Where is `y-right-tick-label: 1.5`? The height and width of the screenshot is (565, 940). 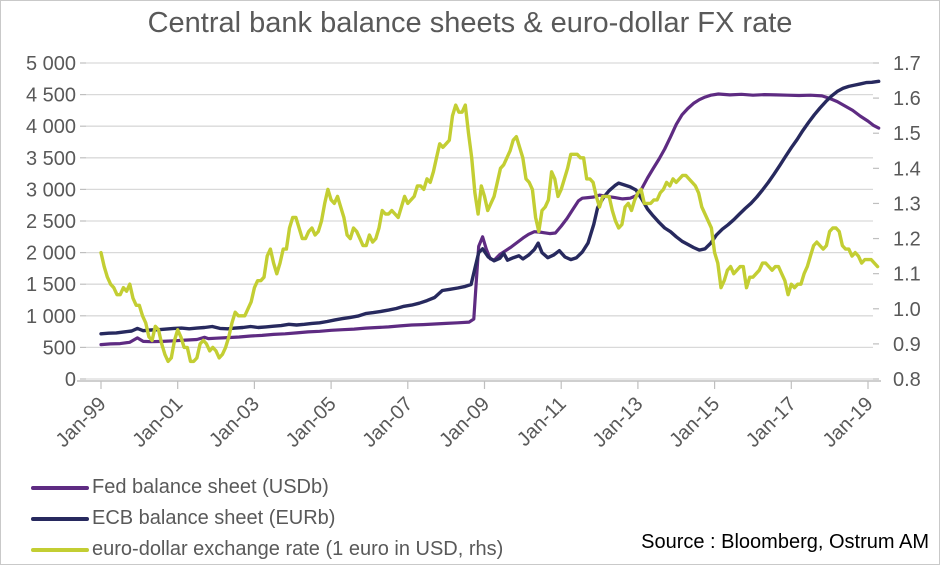 y-right-tick-label: 1.5 is located at coordinates (907, 134).